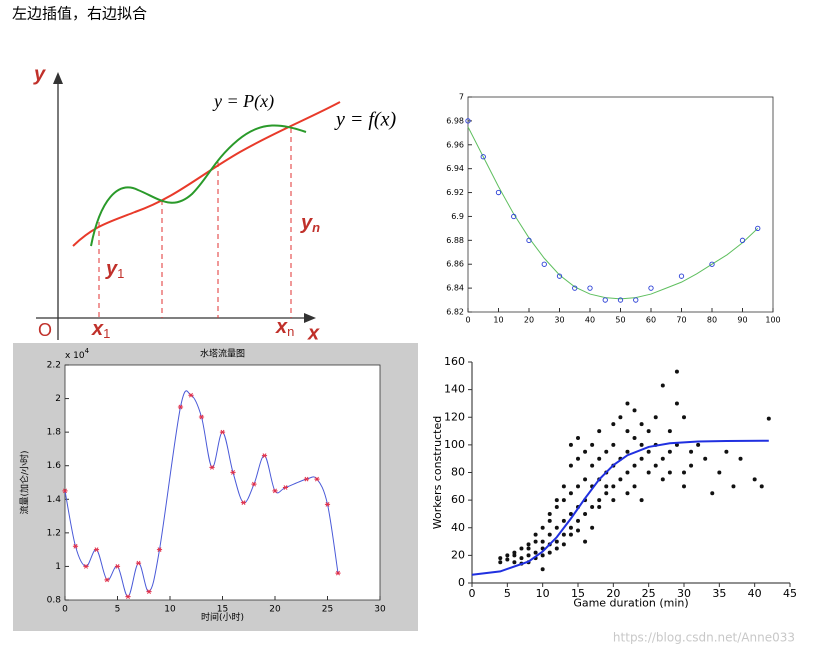 This screenshot has height=661, width=818. I want to click on axis-label: y, so click(39, 74).